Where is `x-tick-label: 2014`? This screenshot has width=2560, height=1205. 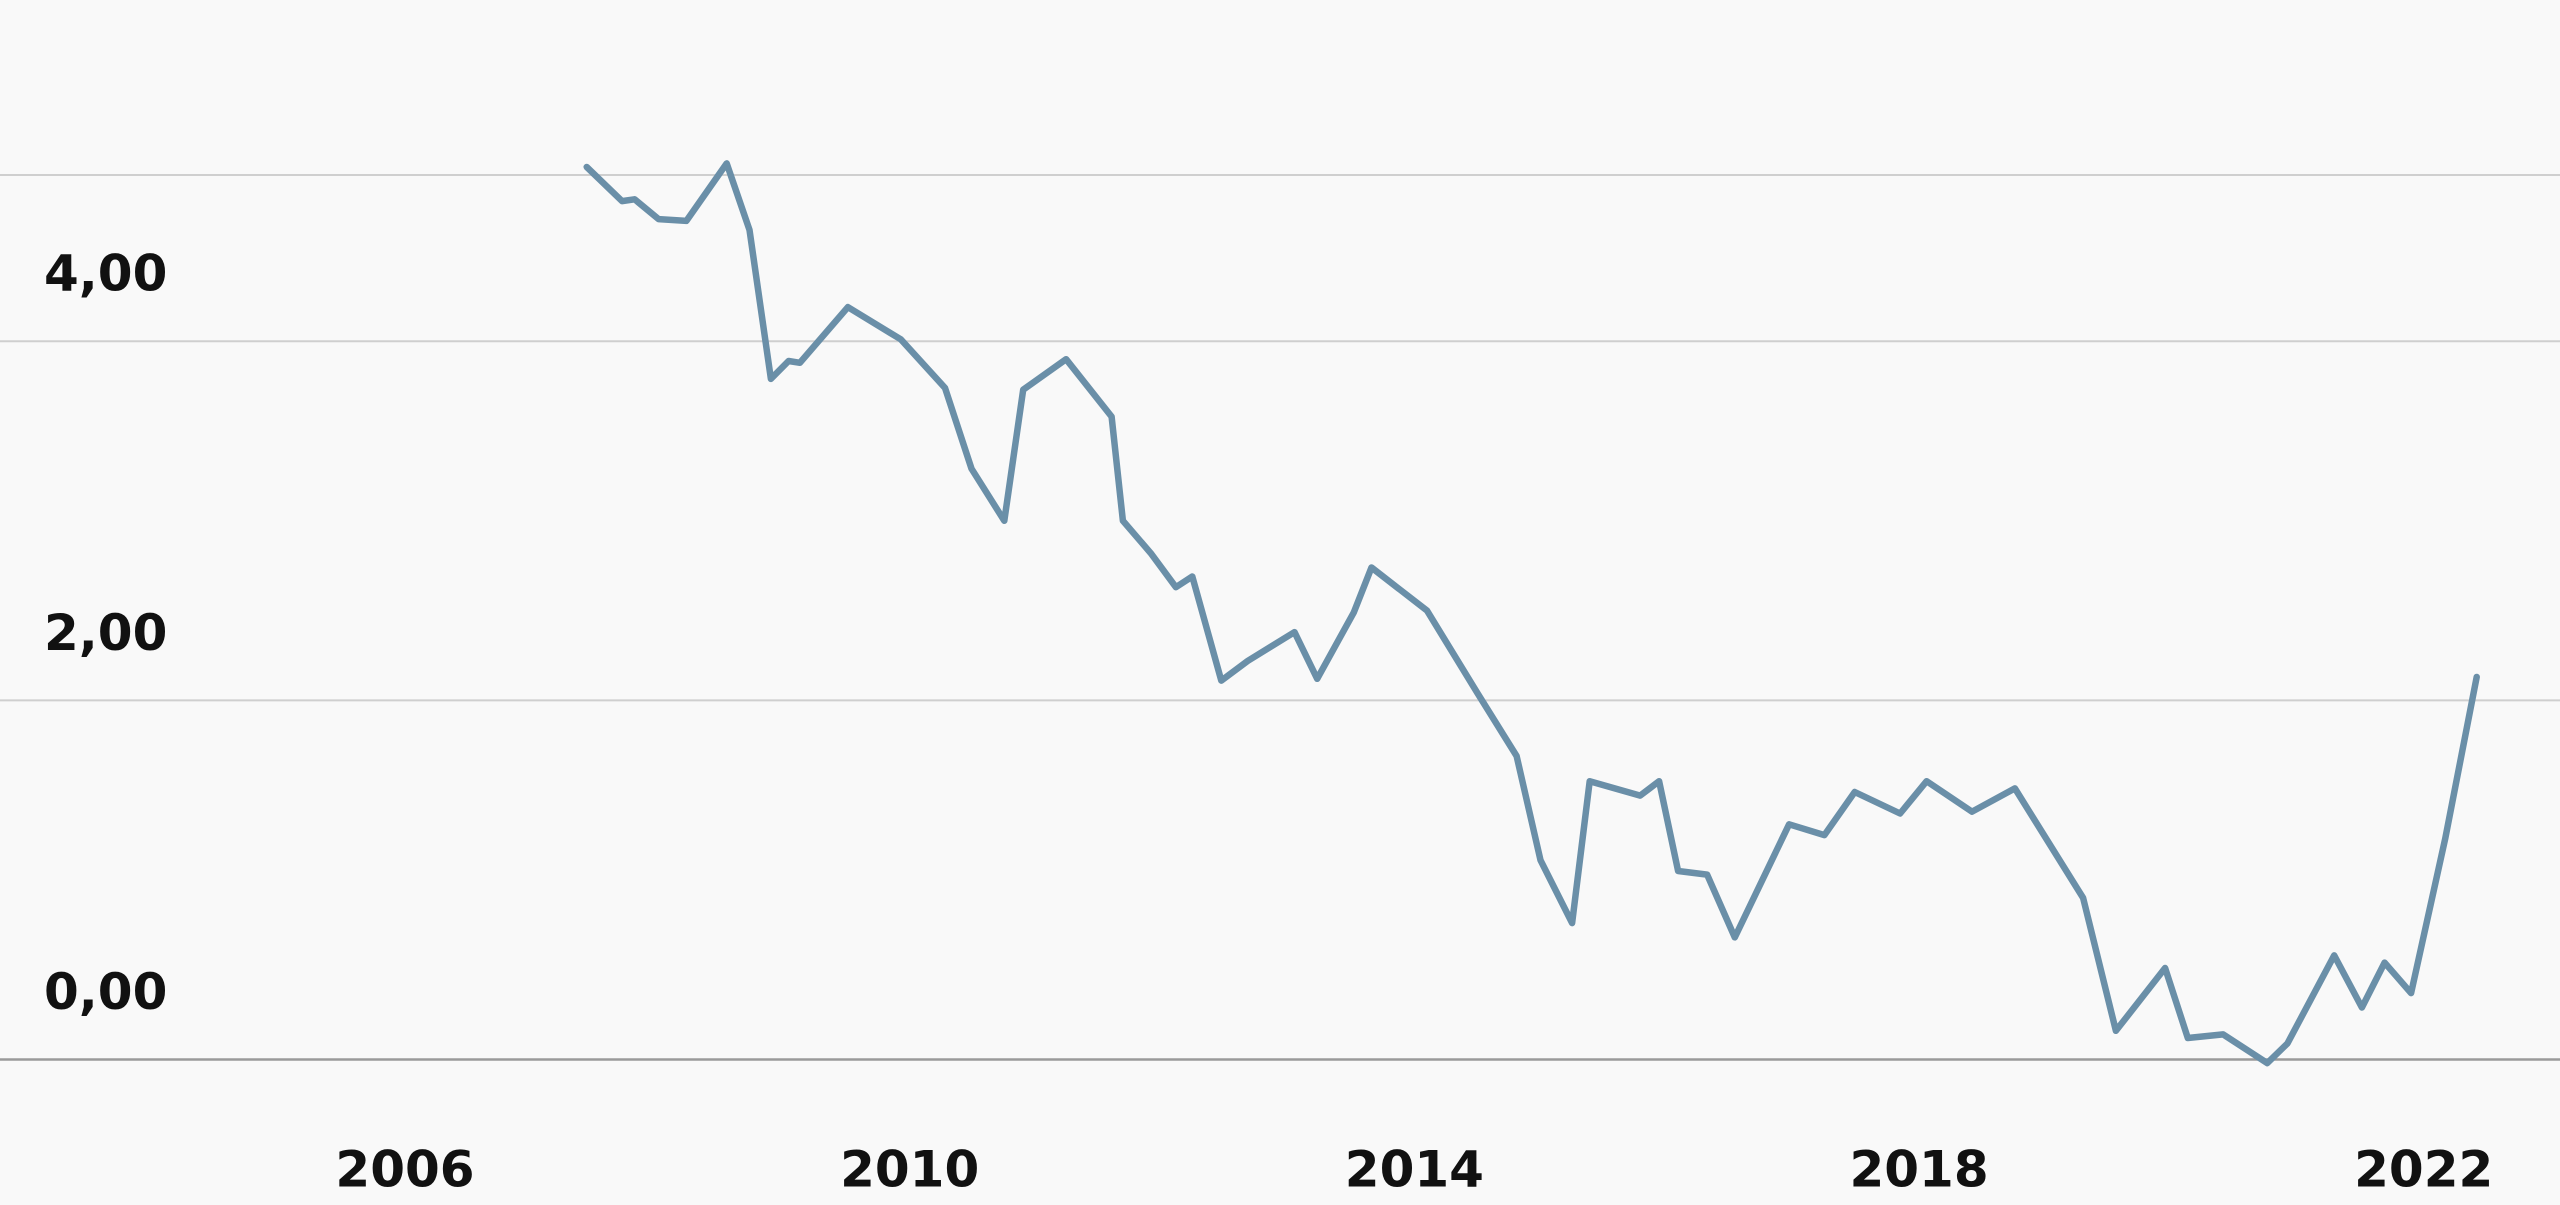 x-tick-label: 2014 is located at coordinates (1414, 1170).